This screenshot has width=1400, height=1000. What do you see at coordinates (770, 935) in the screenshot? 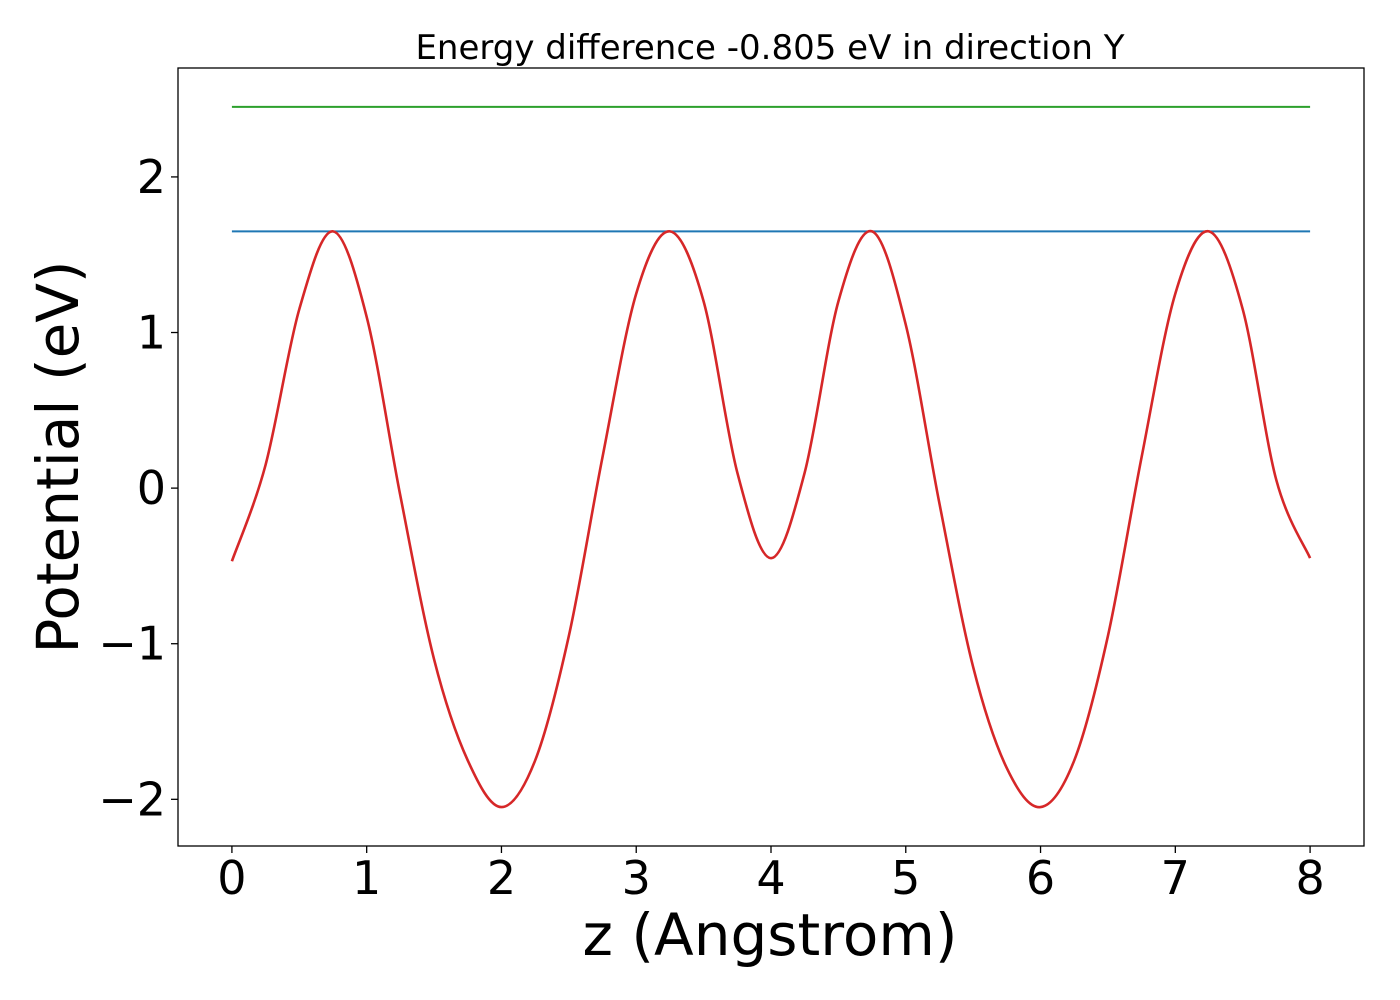
I see `x-axis-label: z (Angstrom)` at bounding box center [770, 935].